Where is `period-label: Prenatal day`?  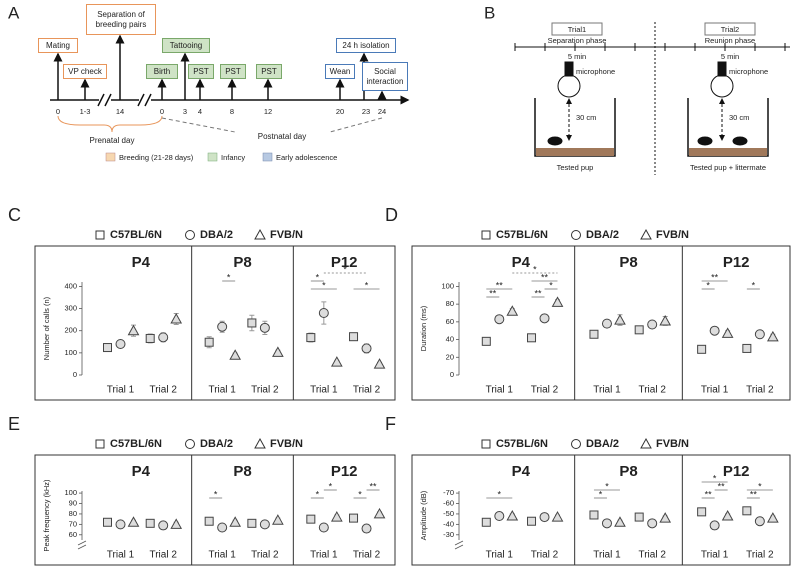 period-label: Prenatal day is located at coordinates (112, 140).